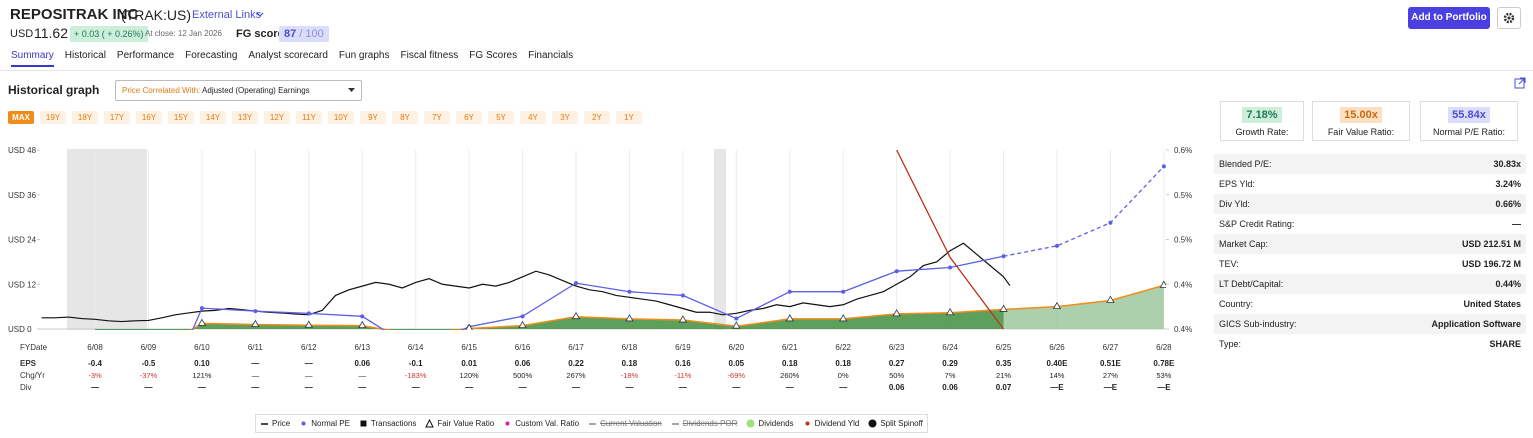 The height and width of the screenshot is (438, 1533). I want to click on open-icon, so click(1520, 83).